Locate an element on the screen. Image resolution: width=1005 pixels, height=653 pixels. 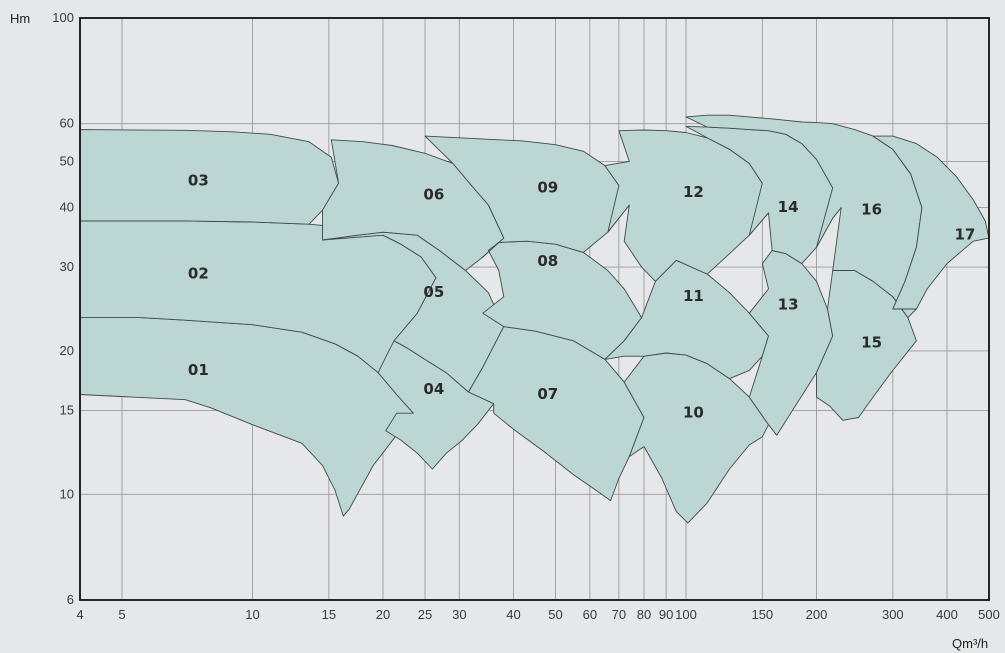
region-label-13: 13 is located at coordinates (788, 304).